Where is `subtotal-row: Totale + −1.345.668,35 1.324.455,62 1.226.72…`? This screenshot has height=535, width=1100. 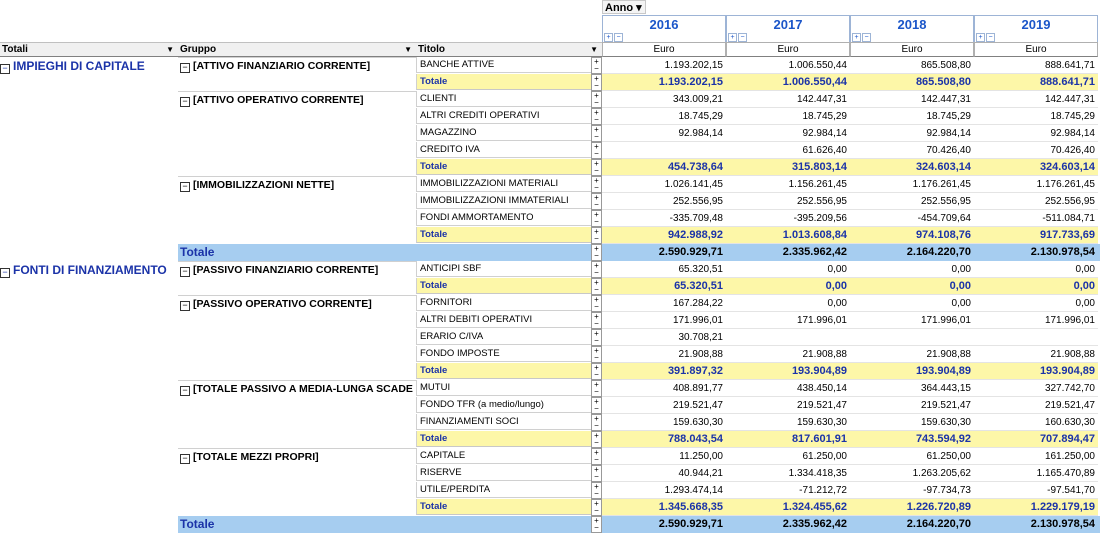
subtotal-row: Totale + −1.345.668,35 1.324.455,62 1.226.72… is located at coordinates (758, 507).